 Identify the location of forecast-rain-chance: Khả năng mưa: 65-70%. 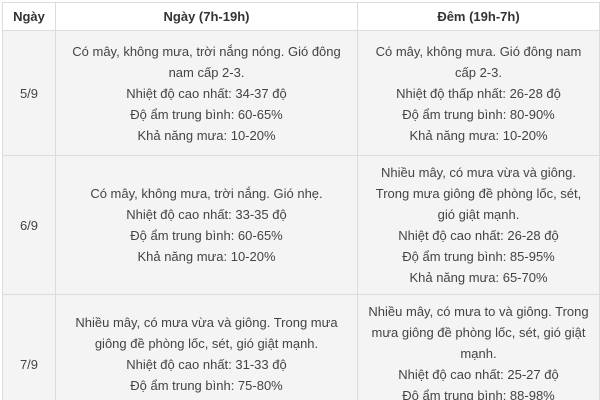
(478, 277).